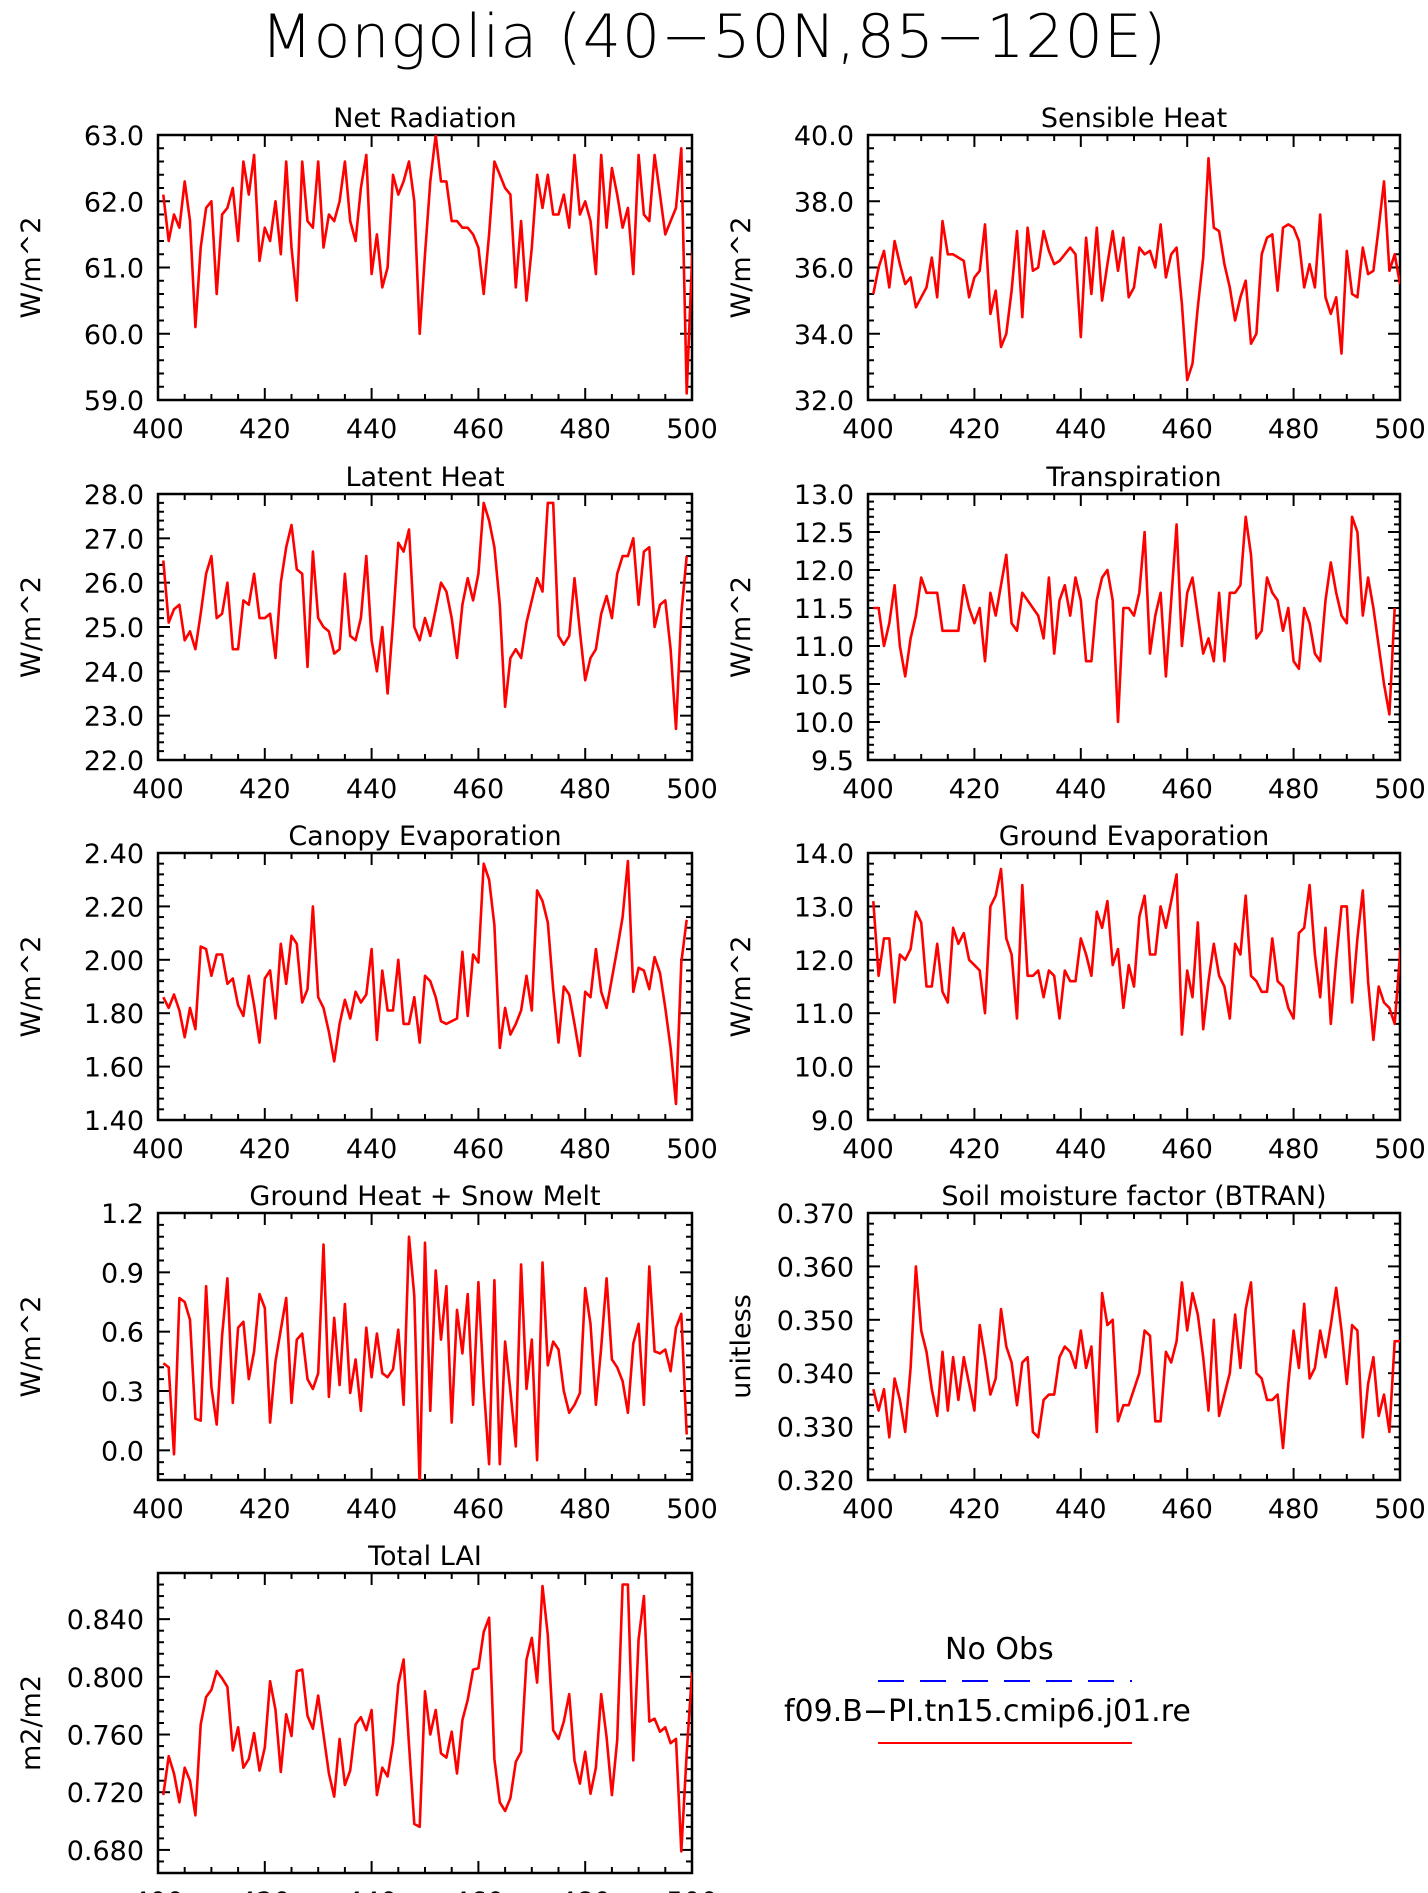 The image size is (1428, 1893). What do you see at coordinates (114, 495) in the screenshot?
I see `y-tick-label: 28.0` at bounding box center [114, 495].